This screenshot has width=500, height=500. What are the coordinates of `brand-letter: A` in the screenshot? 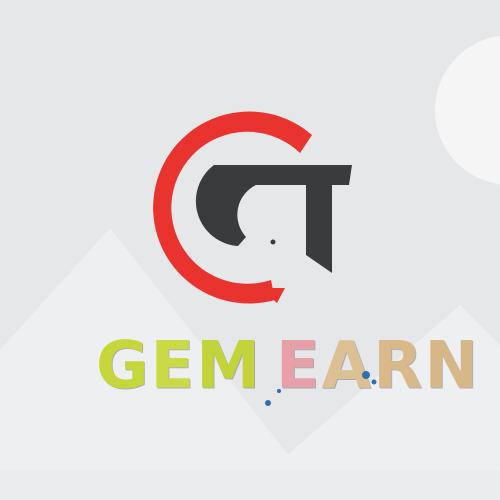 It's located at (347, 366).